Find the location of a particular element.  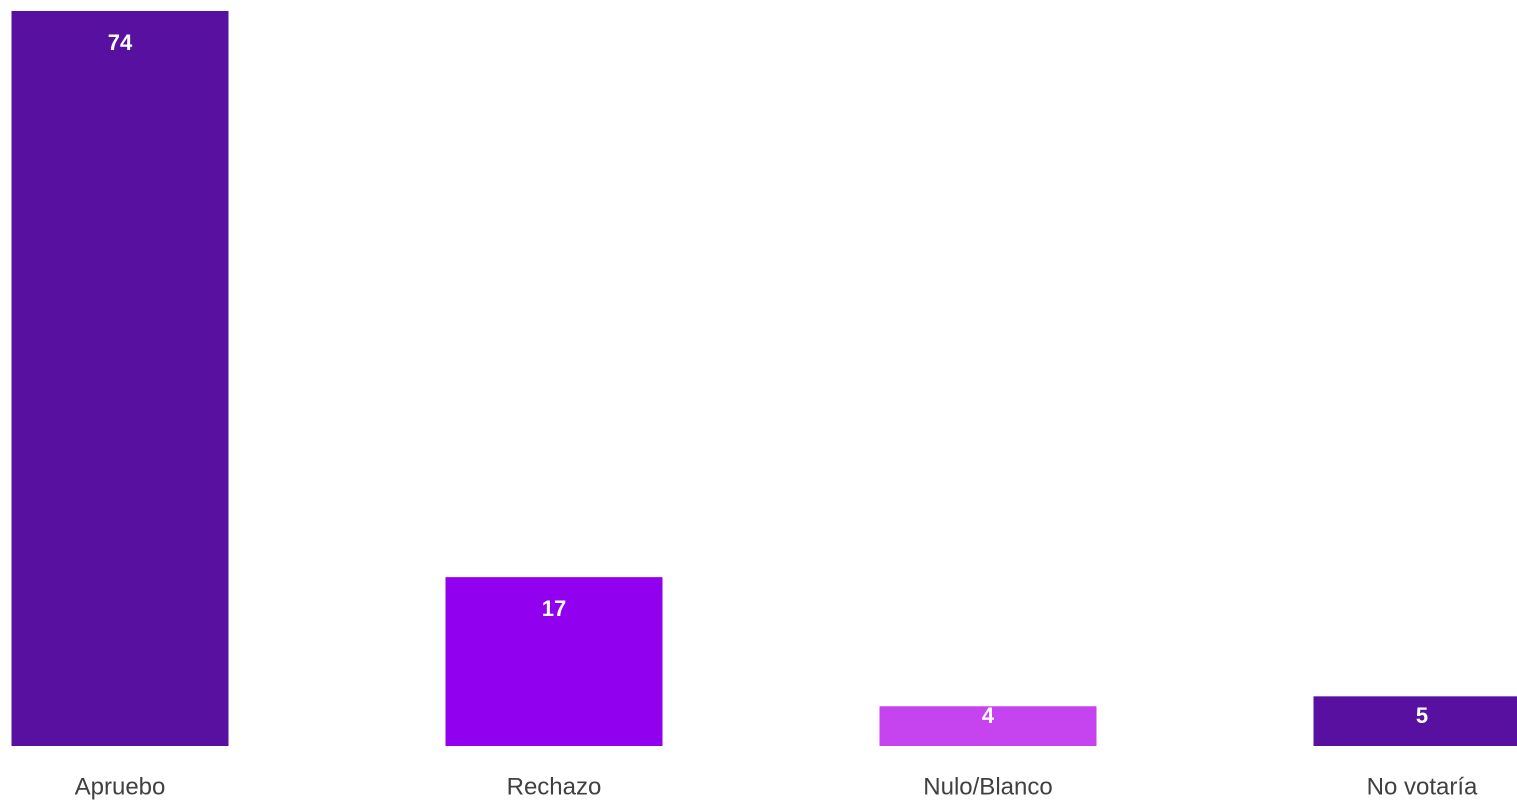

x-tick-label: Rechazo is located at coordinates (554, 786).